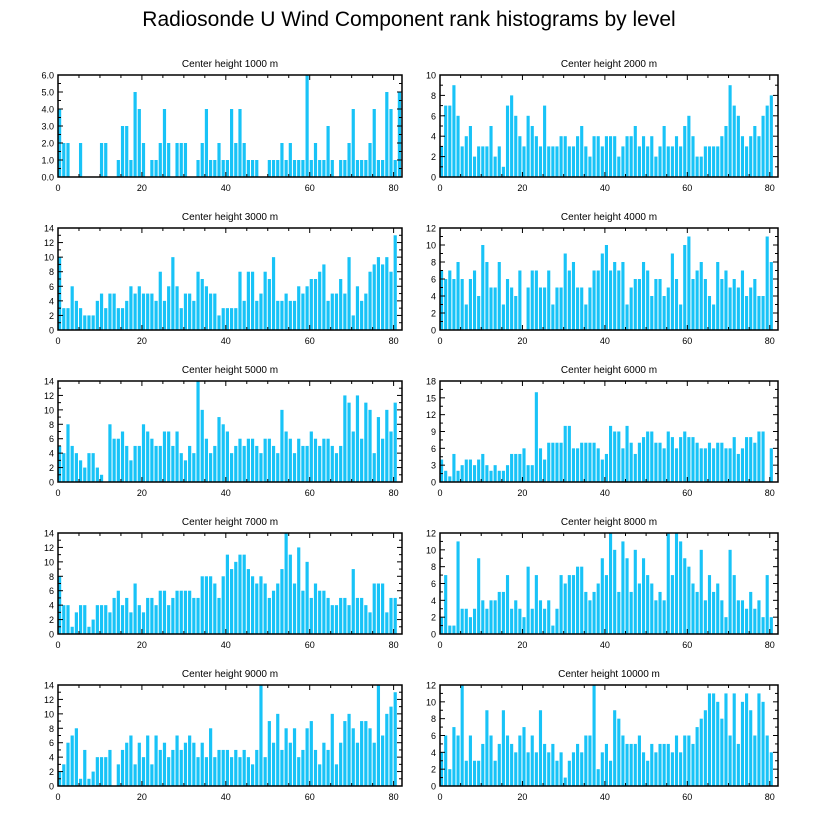  What do you see at coordinates (687, 493) in the screenshot?
I see `panel-6-xtick-label: 60` at bounding box center [687, 493].